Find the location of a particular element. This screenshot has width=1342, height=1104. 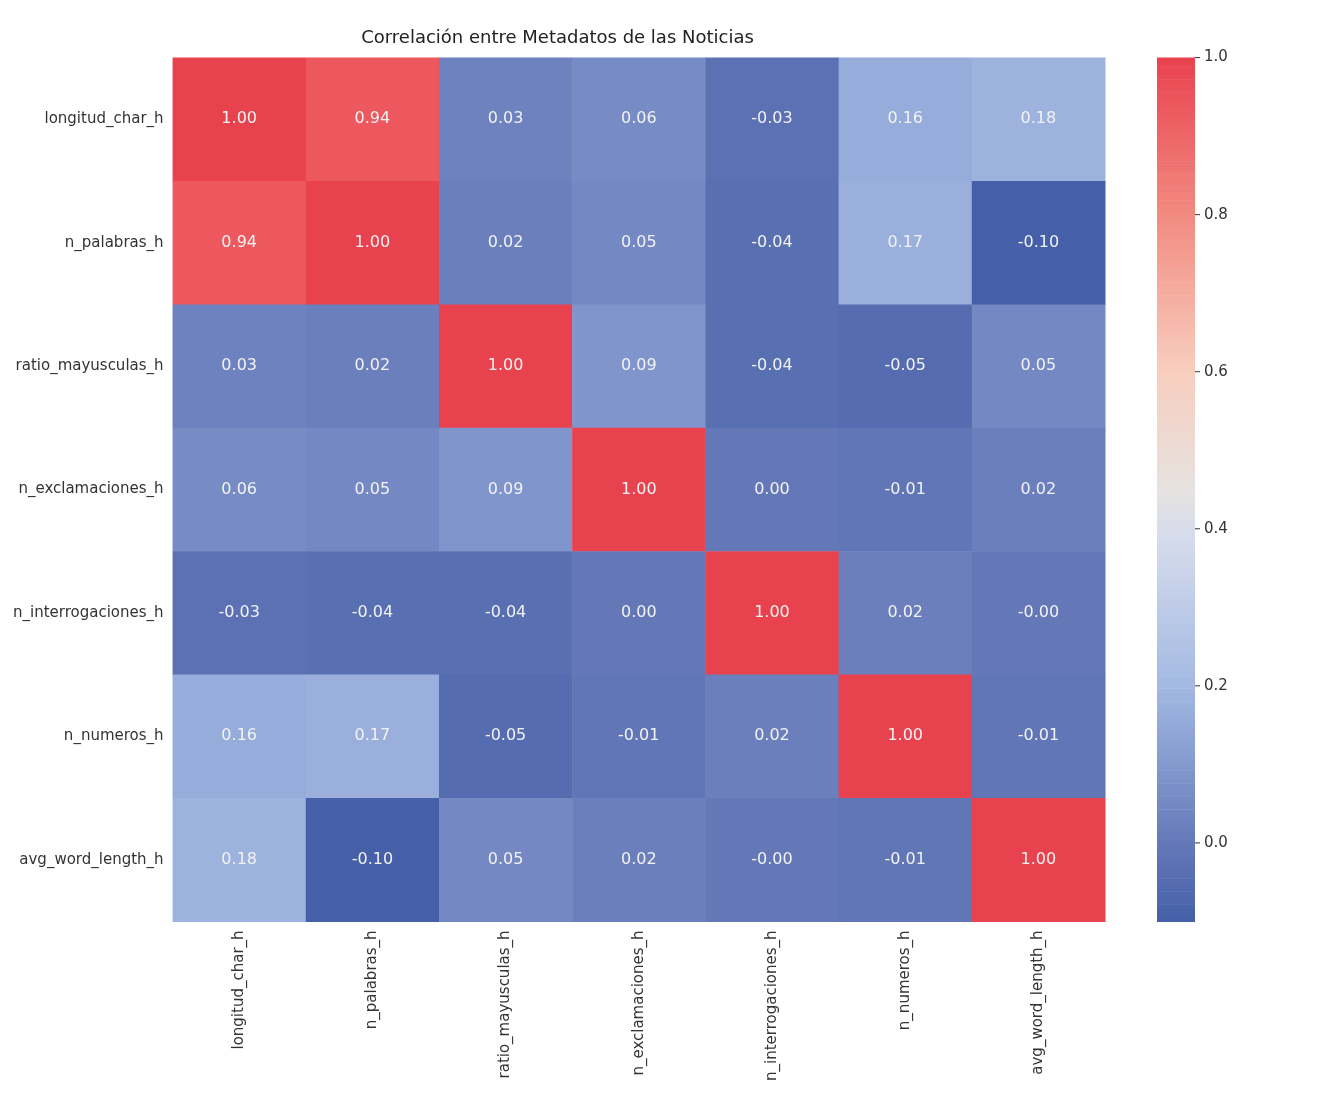

color-bar-label: 0.2 is located at coordinates (1216, 684).